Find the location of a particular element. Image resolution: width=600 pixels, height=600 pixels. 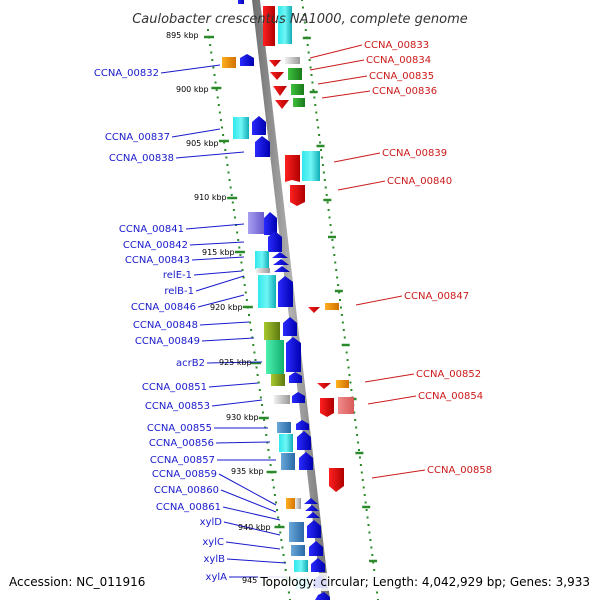

gene-label-CCNA_00835: CCNA_00835 is located at coordinates (401, 76).